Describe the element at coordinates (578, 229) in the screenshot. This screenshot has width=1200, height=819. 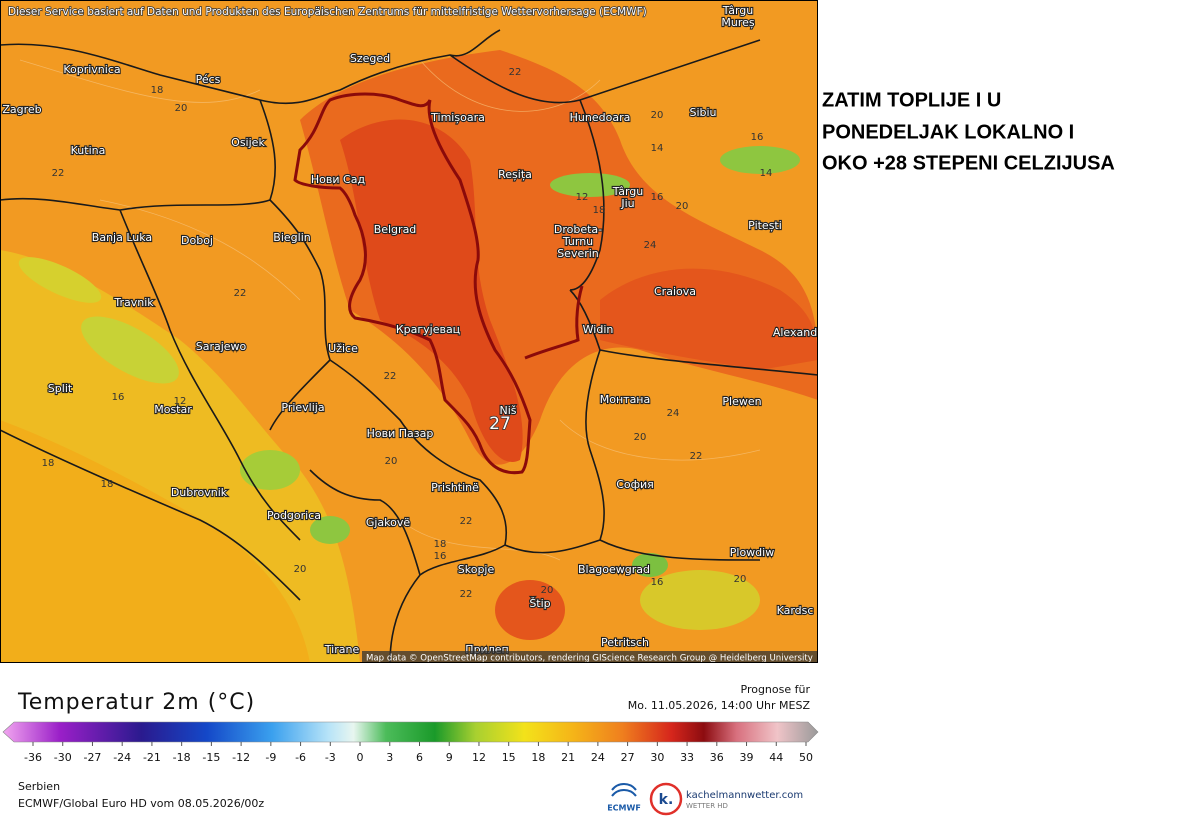
I see `city-label: Drobeta-` at that location.